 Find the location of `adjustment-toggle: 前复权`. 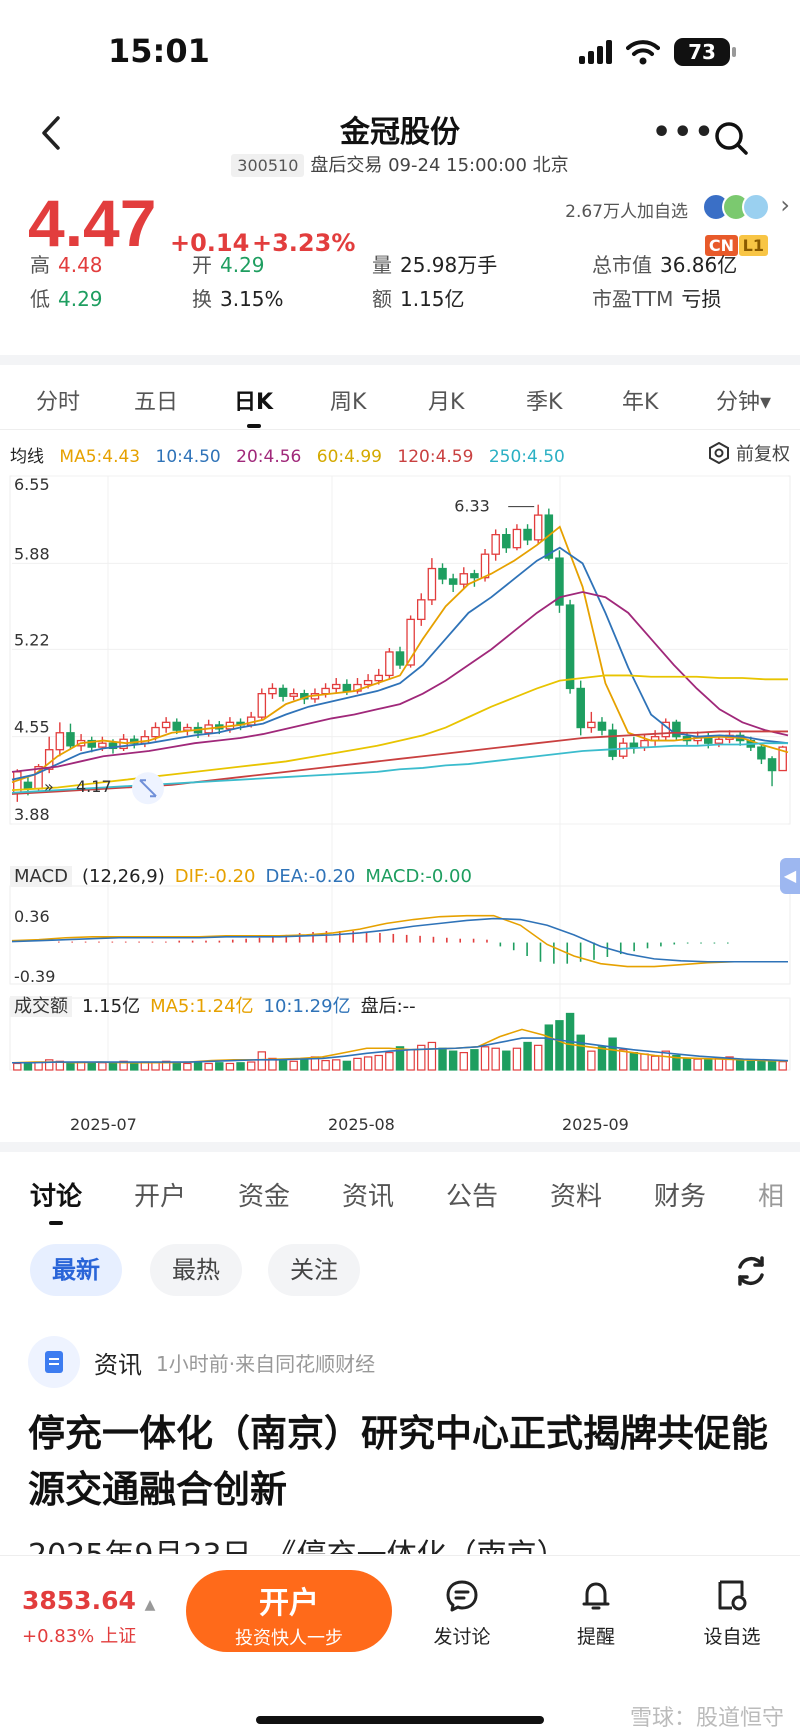

adjustment-toggle: 前复权 is located at coordinates (749, 453).